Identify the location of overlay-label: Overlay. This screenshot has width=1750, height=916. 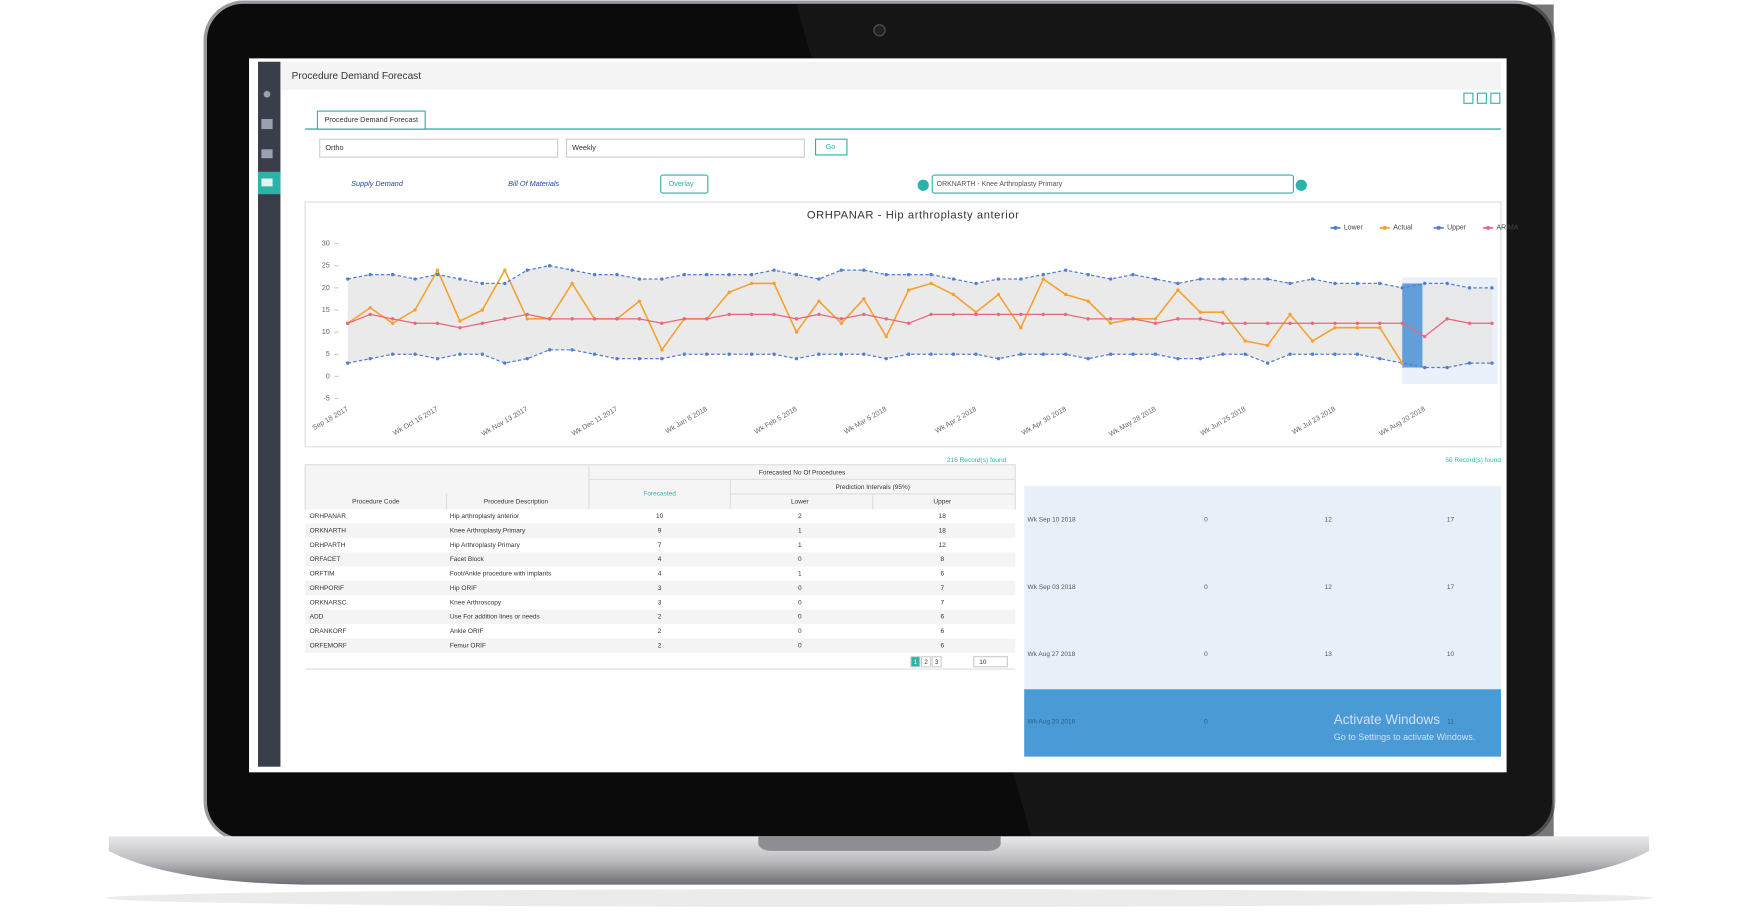
(681, 183).